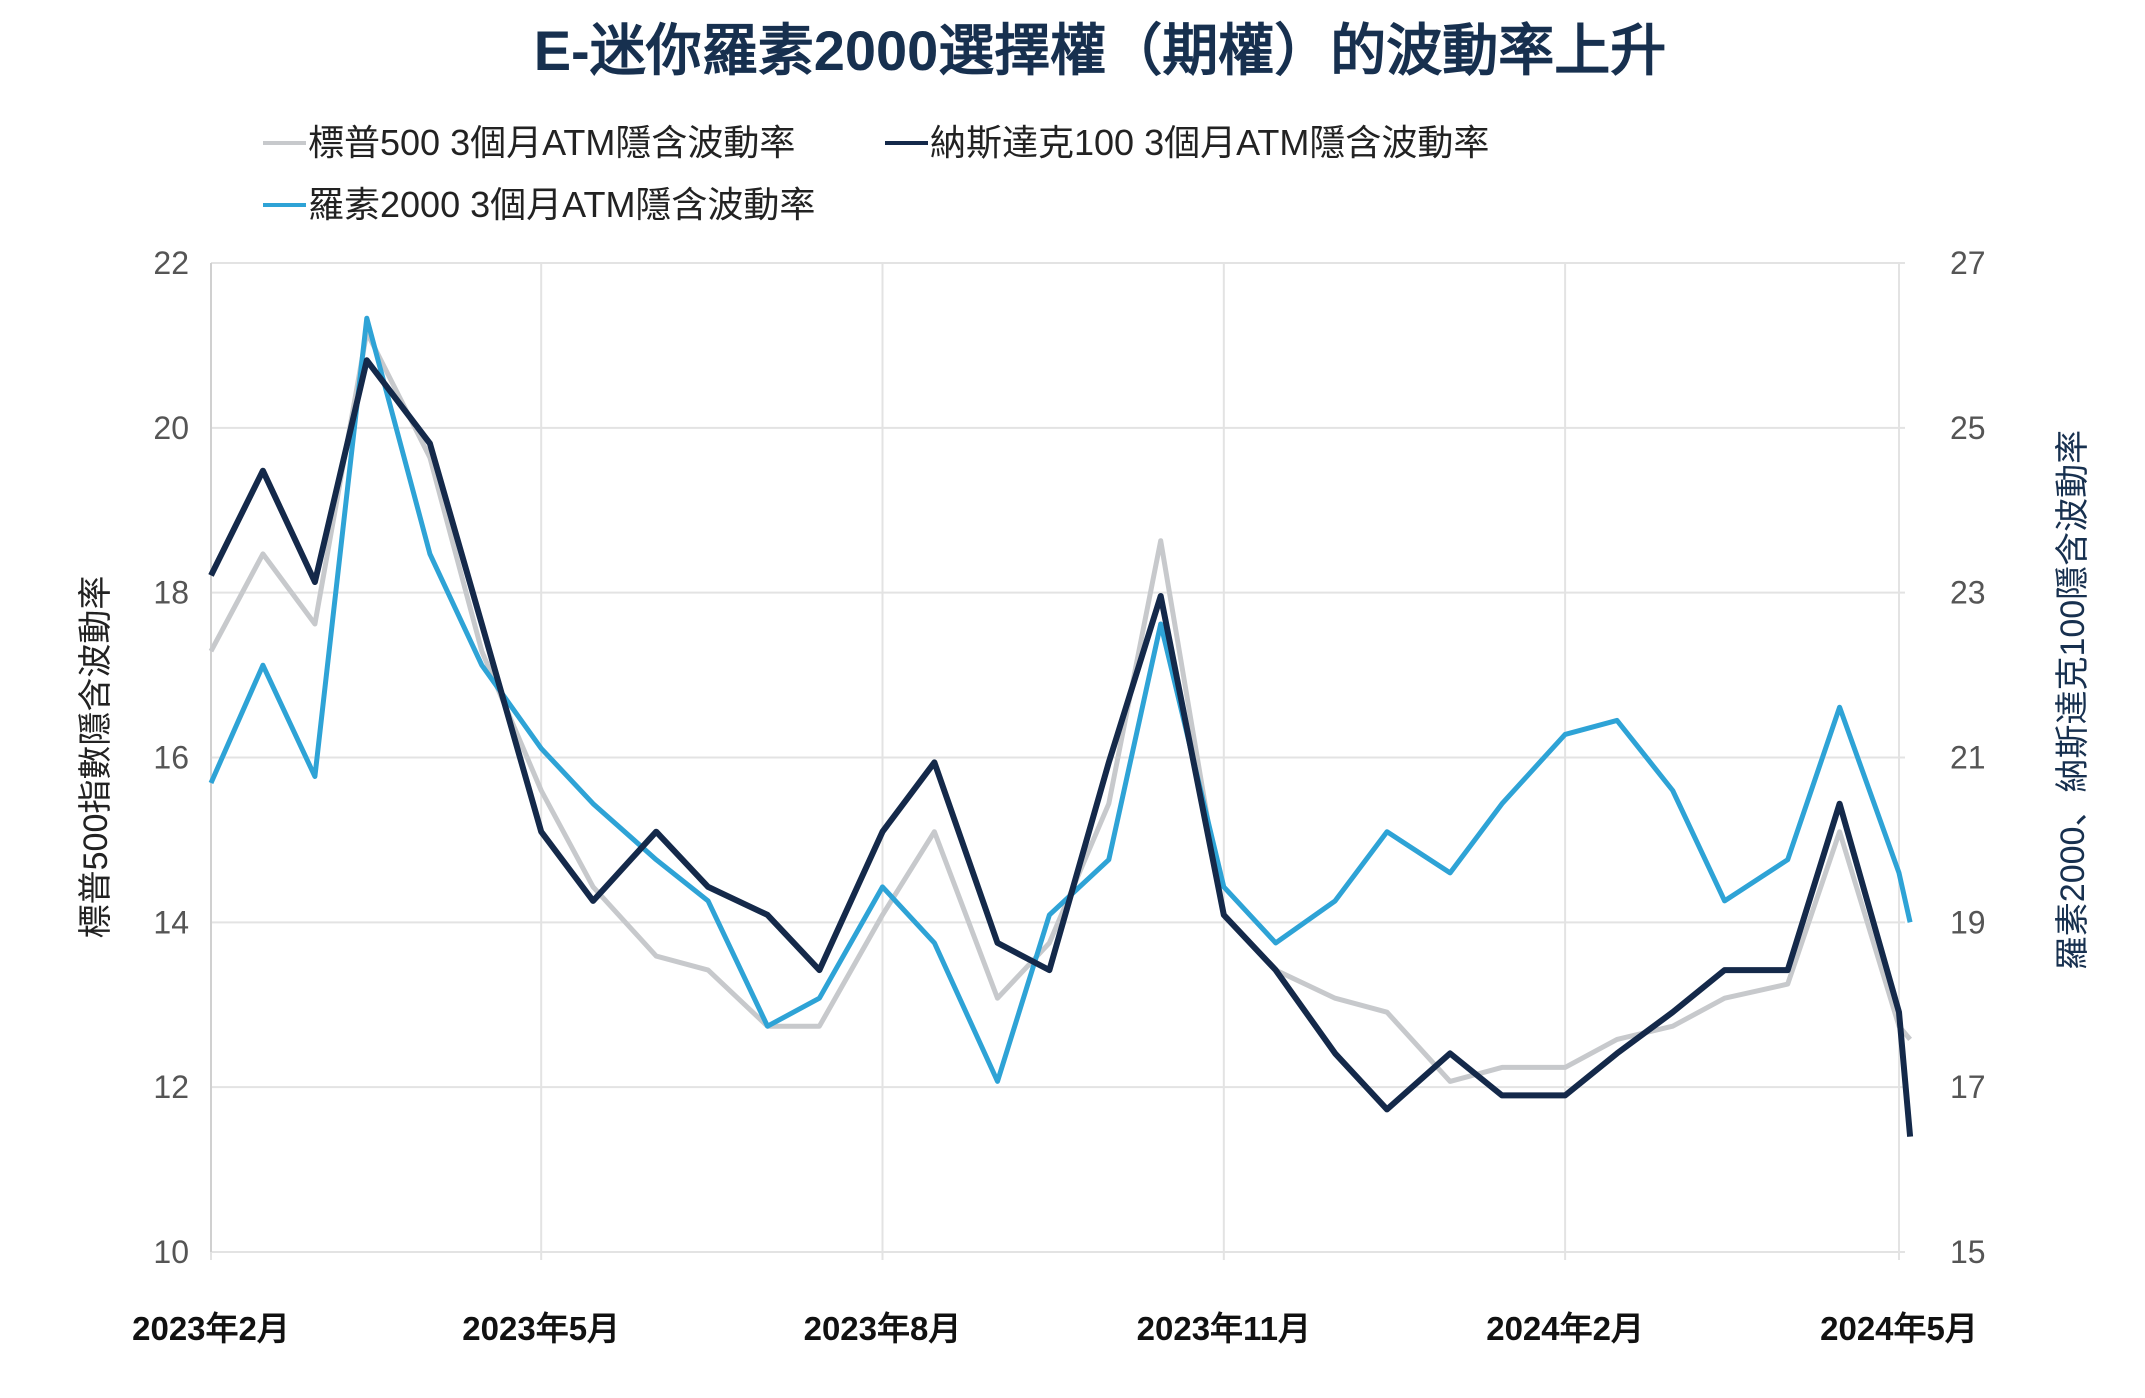 The image size is (2145, 1398). What do you see at coordinates (96, 757) in the screenshot?
I see `y-axis-left-title: 標普500指數隱含波動率` at bounding box center [96, 757].